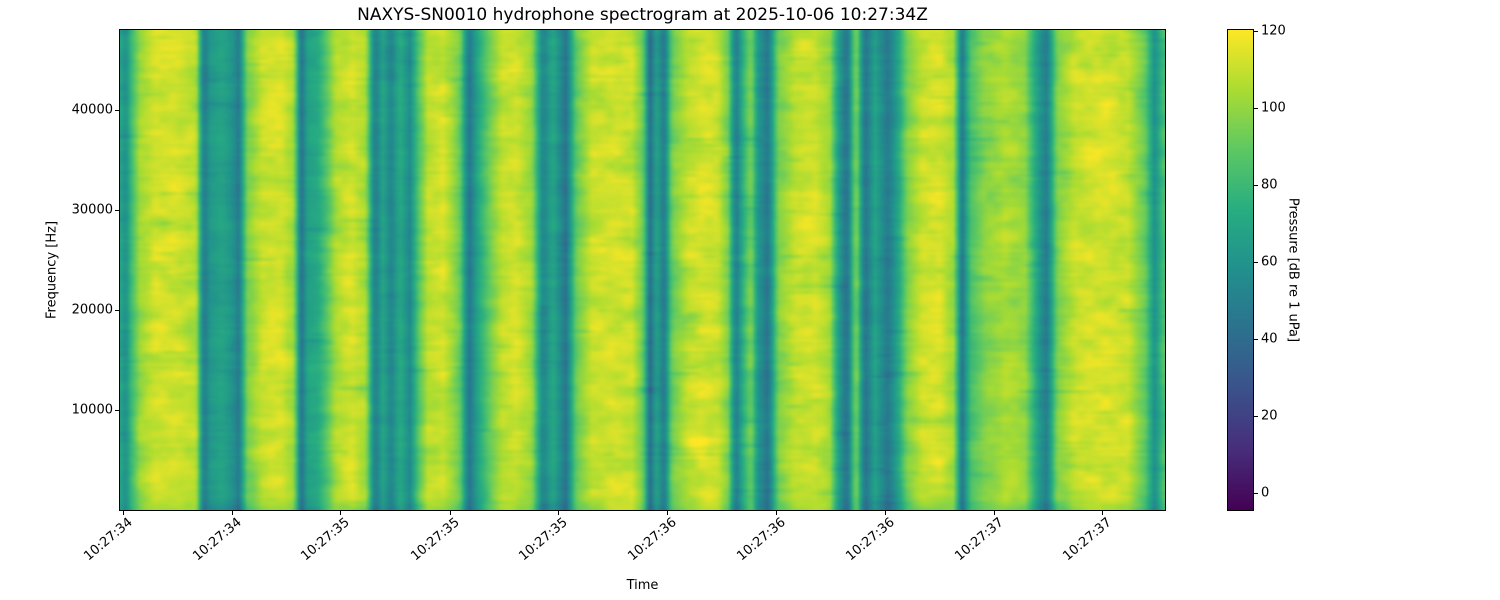 This screenshot has height=600, width=1500. What do you see at coordinates (92, 310) in the screenshot?
I see `y-tick-label: 20000` at bounding box center [92, 310].